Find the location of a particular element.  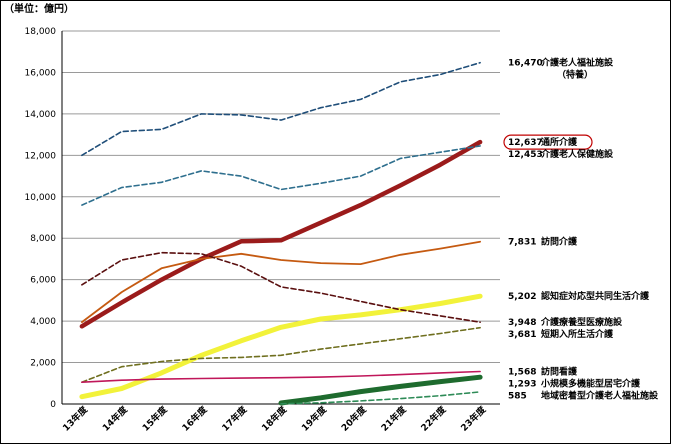

x-tick-label: 18年度 is located at coordinates (274, 418).